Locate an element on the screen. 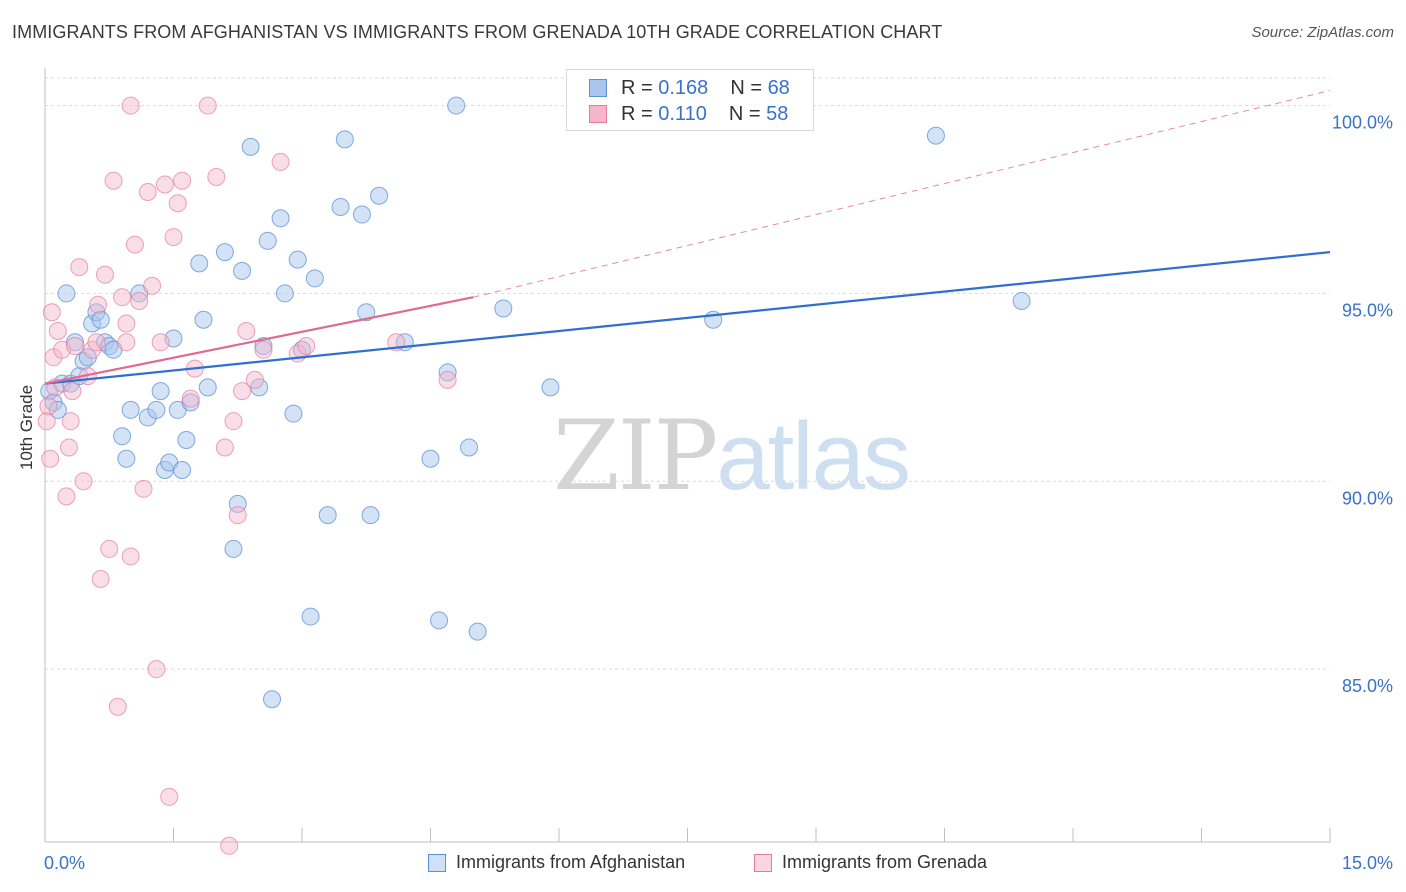  y-tick-label: 85.0% is located at coordinates (1367, 686).